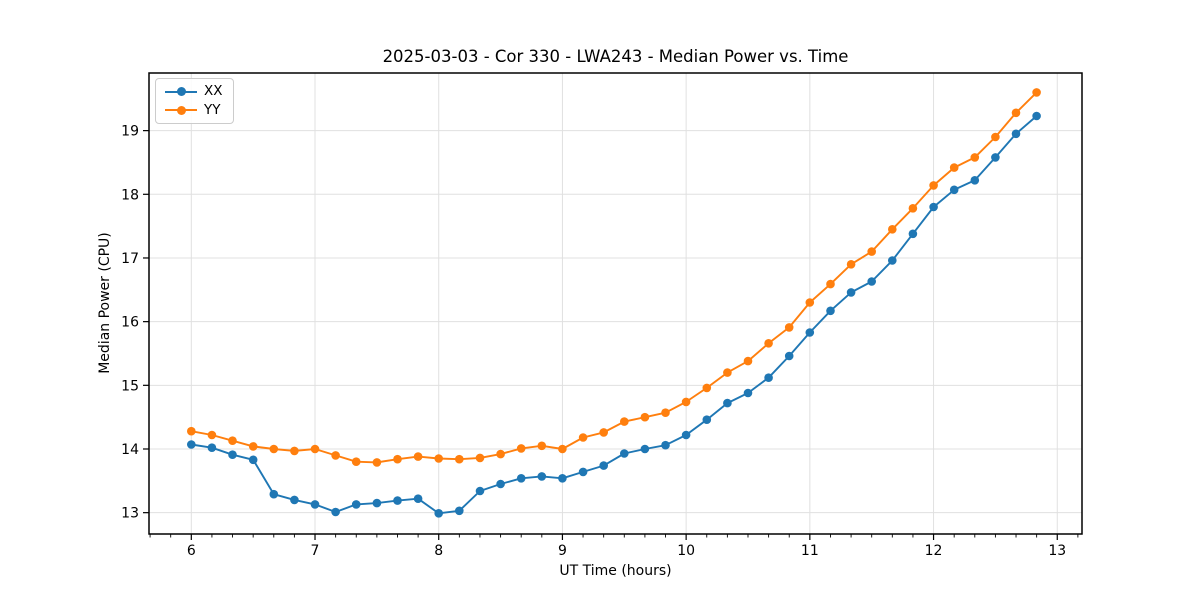 Image resolution: width=1200 pixels, height=600 pixels. What do you see at coordinates (130, 195) in the screenshot?
I see `svg-text: 18` at bounding box center [130, 195].